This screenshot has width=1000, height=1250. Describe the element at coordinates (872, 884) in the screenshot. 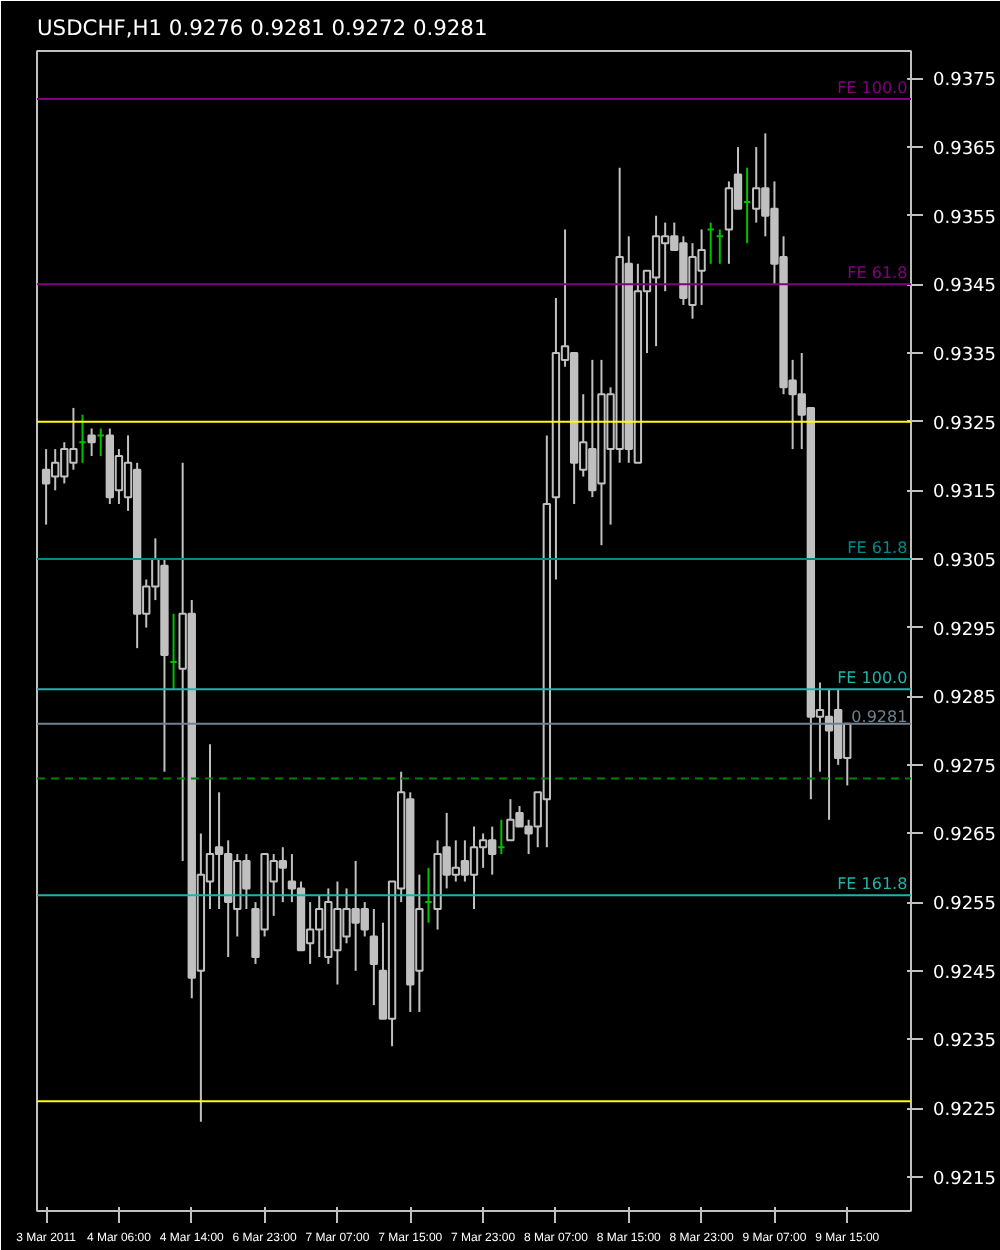

I see `ref-line-label: FE 161.8` at that location.